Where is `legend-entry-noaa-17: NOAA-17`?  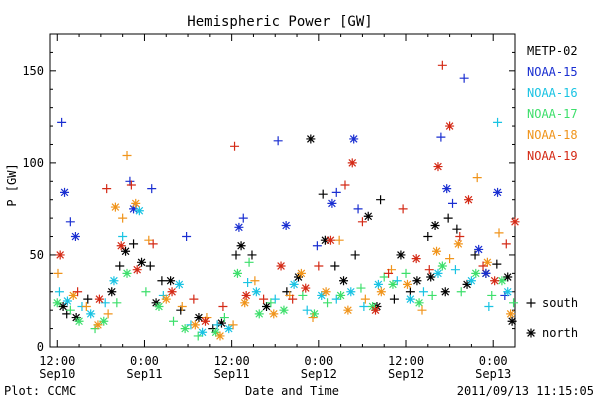 legend-entry-noaa-17: NOAA-17 is located at coordinates (552, 114).